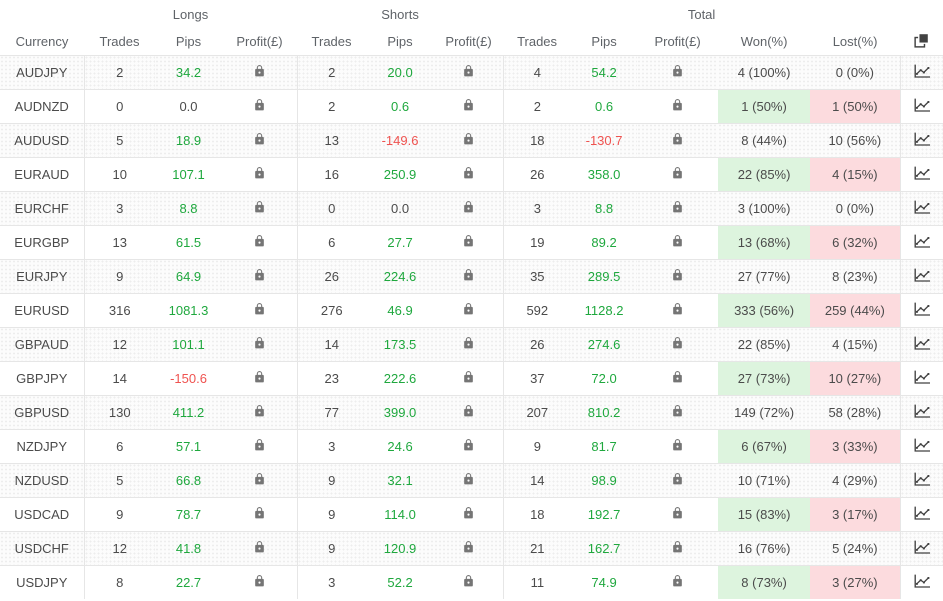 The height and width of the screenshot is (601, 943). Describe the element at coordinates (331, 445) in the screenshot. I see `shorts-trades-cell: 3` at that location.